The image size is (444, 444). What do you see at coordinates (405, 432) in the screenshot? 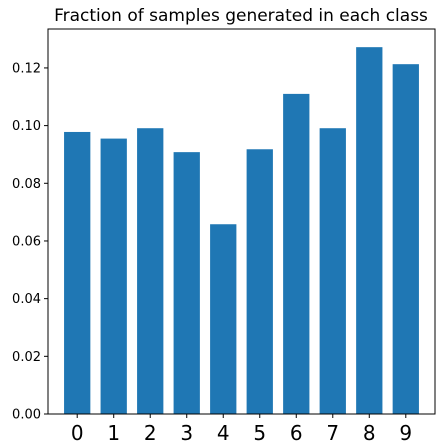
I see `x-tick-label: 9` at bounding box center [405, 432].